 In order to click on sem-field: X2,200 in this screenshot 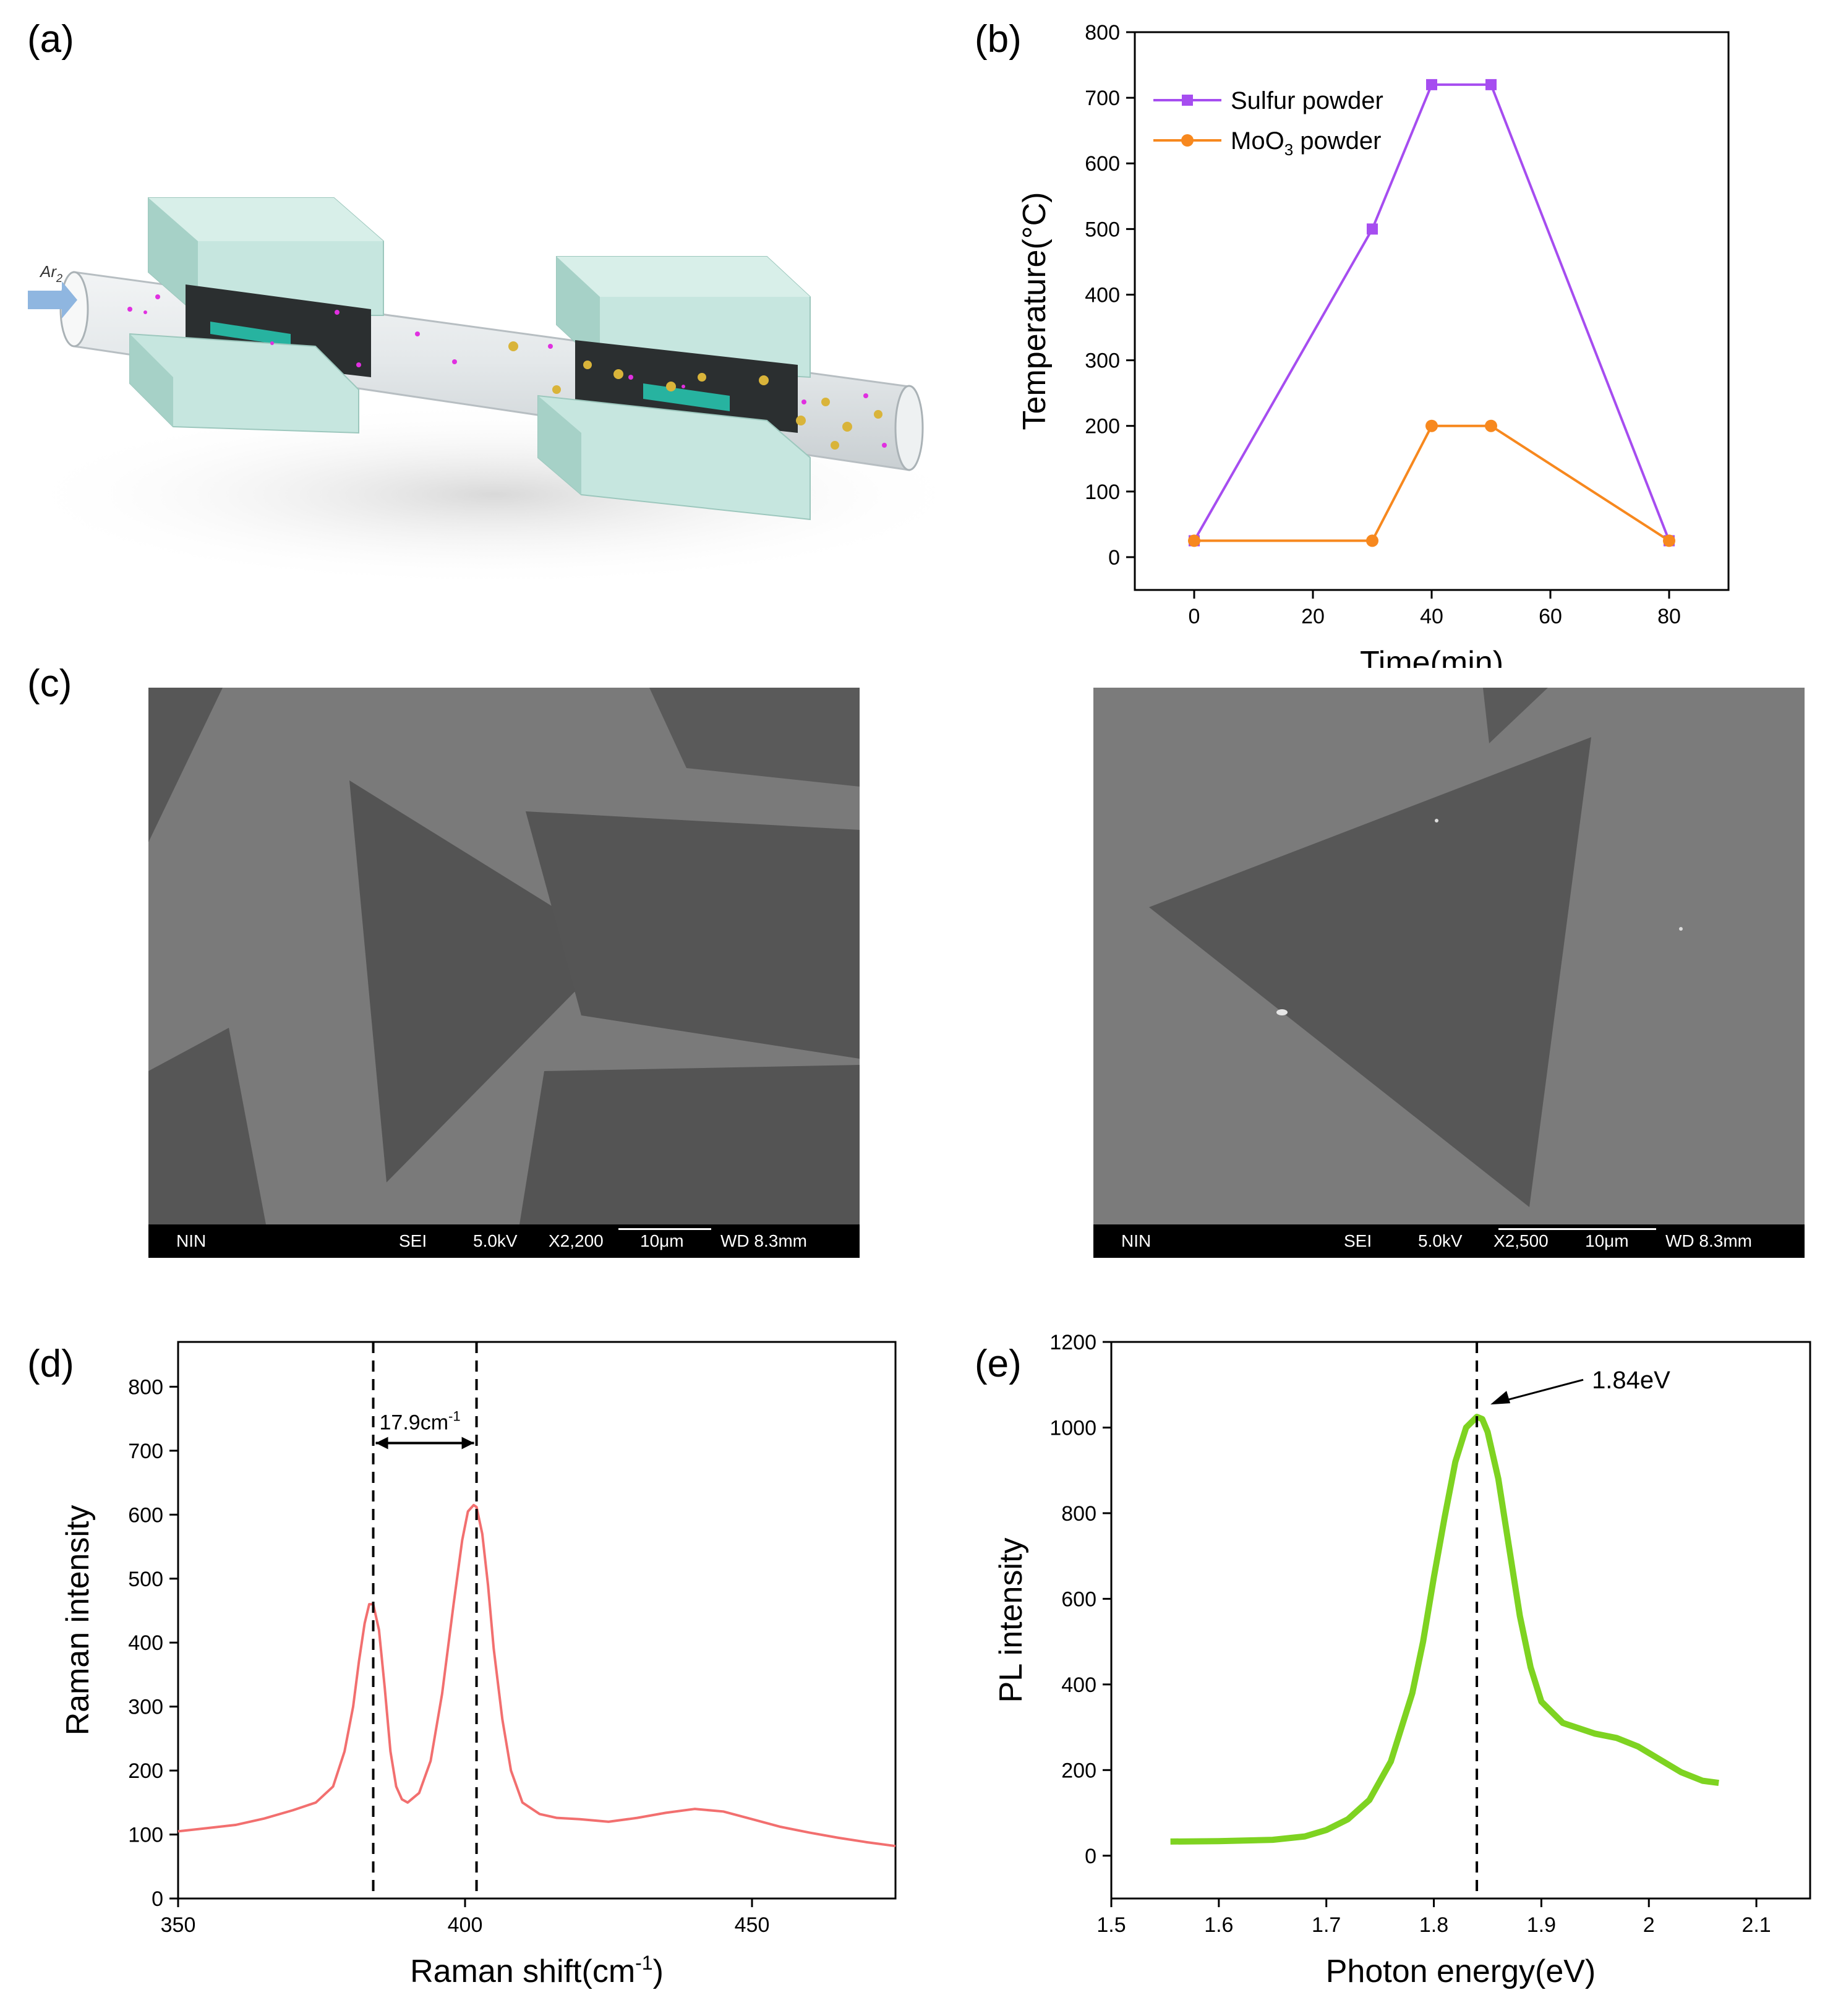, I will do `click(577, 1240)`.